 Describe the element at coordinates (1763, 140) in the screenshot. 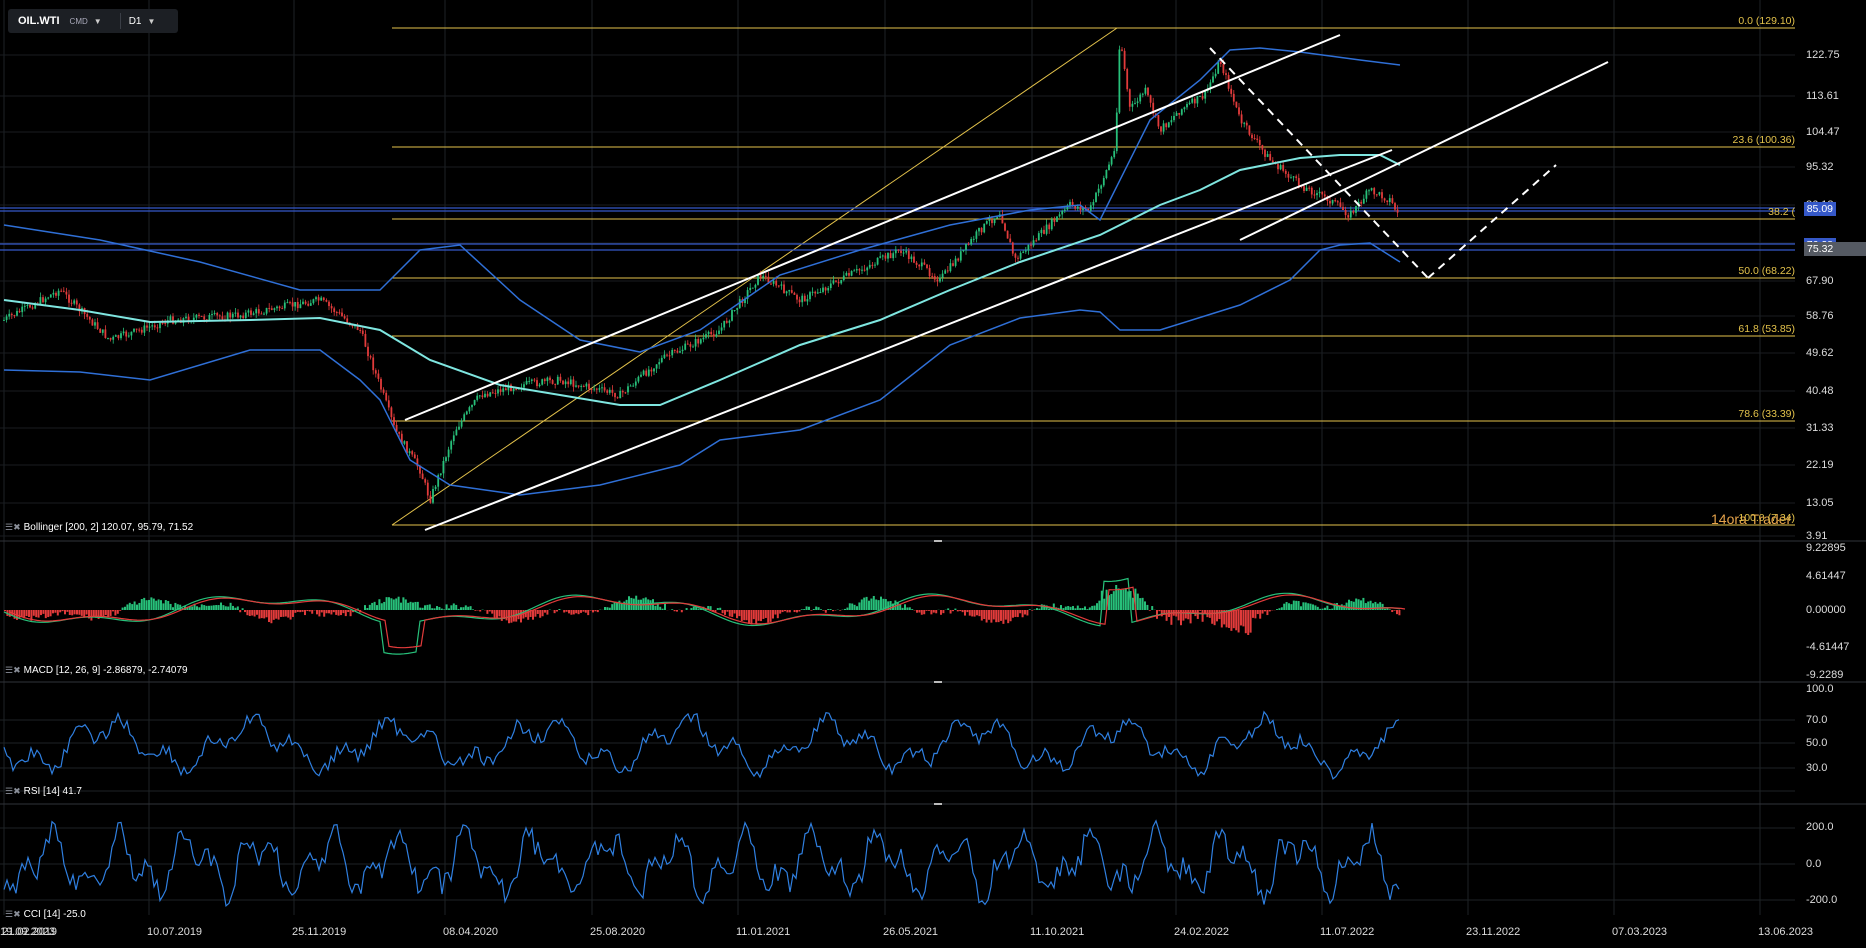

I see `fib-level-label: 23.6 (100.36)` at that location.